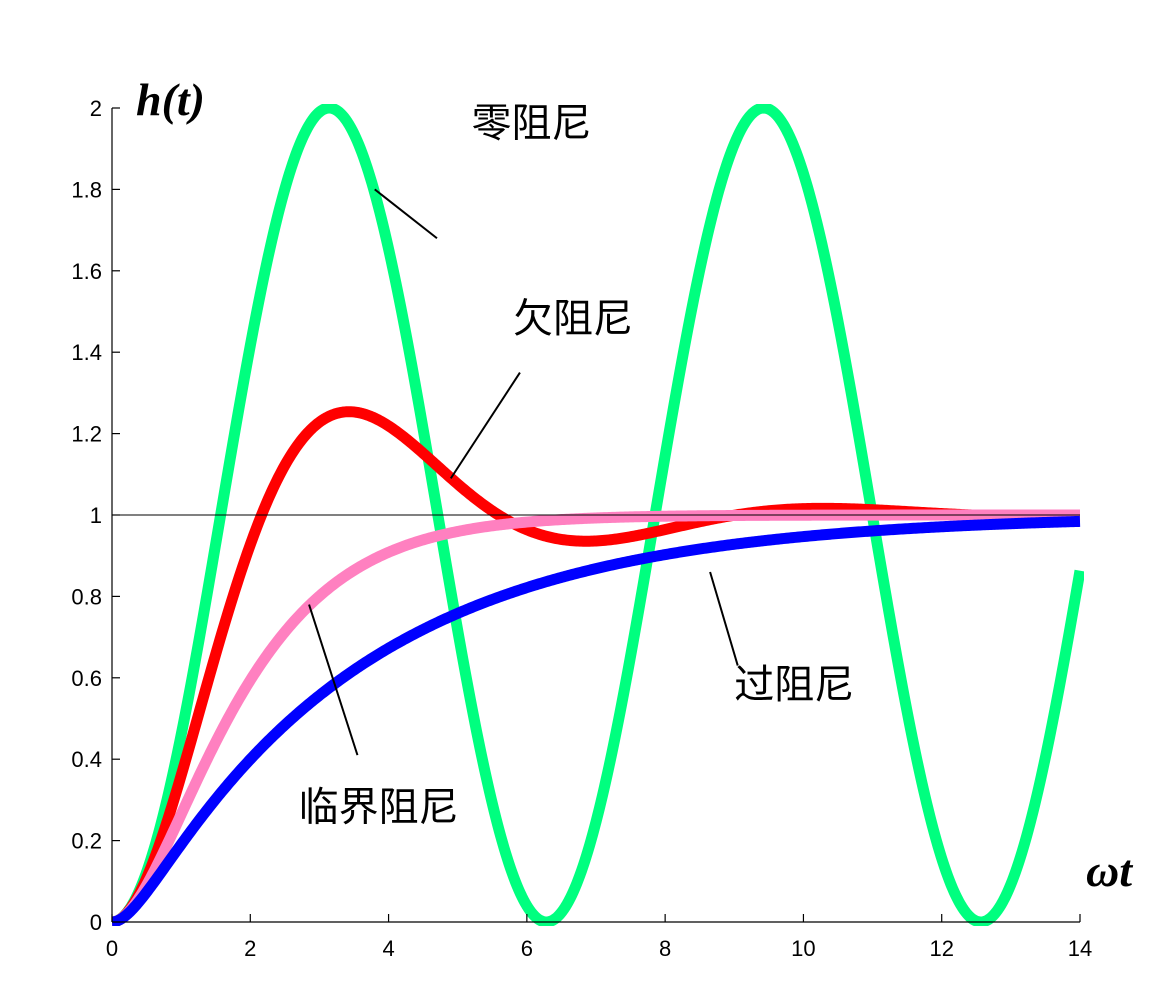  Describe the element at coordinates (86, 434) in the screenshot. I see `y-tick-label: 1.2` at that location.